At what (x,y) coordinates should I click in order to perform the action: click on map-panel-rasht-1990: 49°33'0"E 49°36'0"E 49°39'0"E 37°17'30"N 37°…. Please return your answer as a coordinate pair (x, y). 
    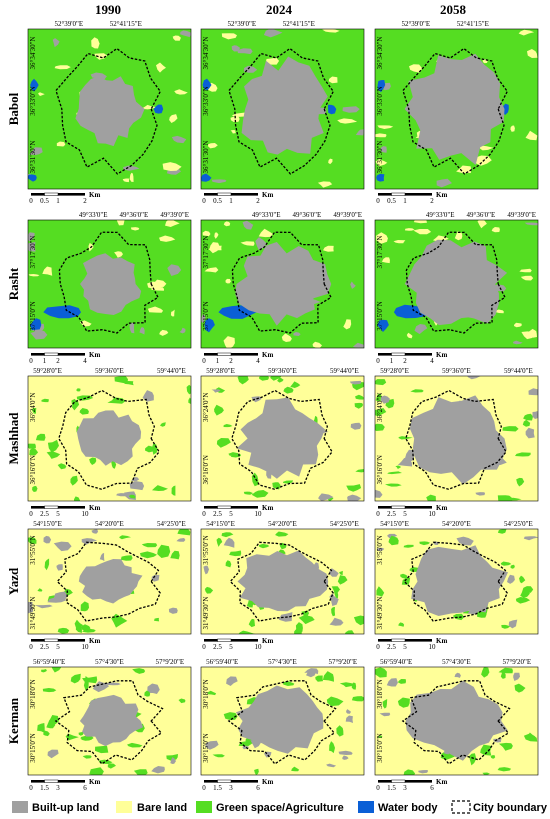
    Looking at the image, I should click on (109, 288).